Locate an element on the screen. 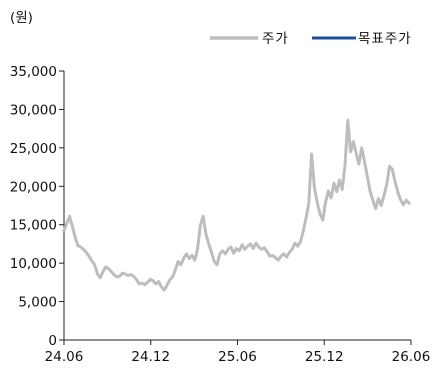 This screenshot has width=434, height=374. y-tick-label: 20,000 is located at coordinates (33, 187).